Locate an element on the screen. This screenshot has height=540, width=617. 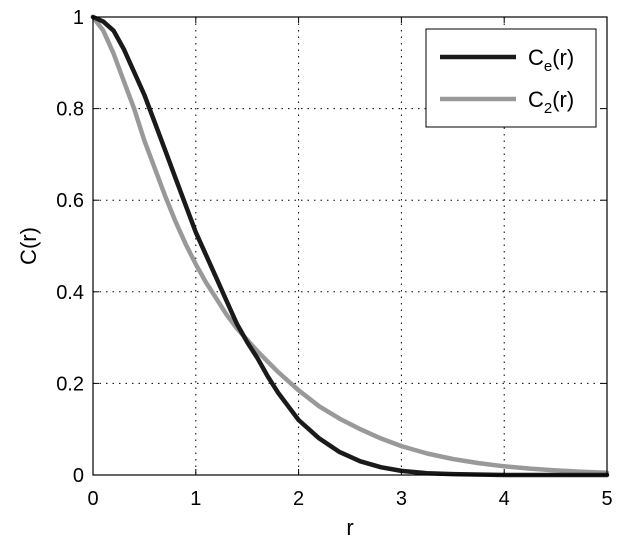
legend-label-series-2: C2(r) is located at coordinates (551, 102).